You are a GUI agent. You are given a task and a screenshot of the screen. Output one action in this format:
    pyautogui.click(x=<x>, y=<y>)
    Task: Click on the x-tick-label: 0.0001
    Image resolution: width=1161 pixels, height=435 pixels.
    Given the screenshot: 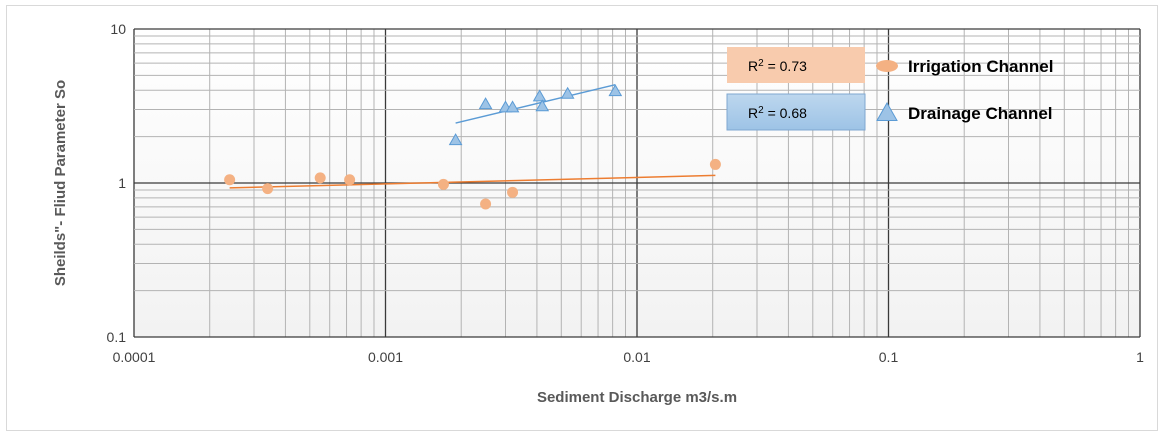 What is the action you would take?
    pyautogui.click(x=134, y=357)
    